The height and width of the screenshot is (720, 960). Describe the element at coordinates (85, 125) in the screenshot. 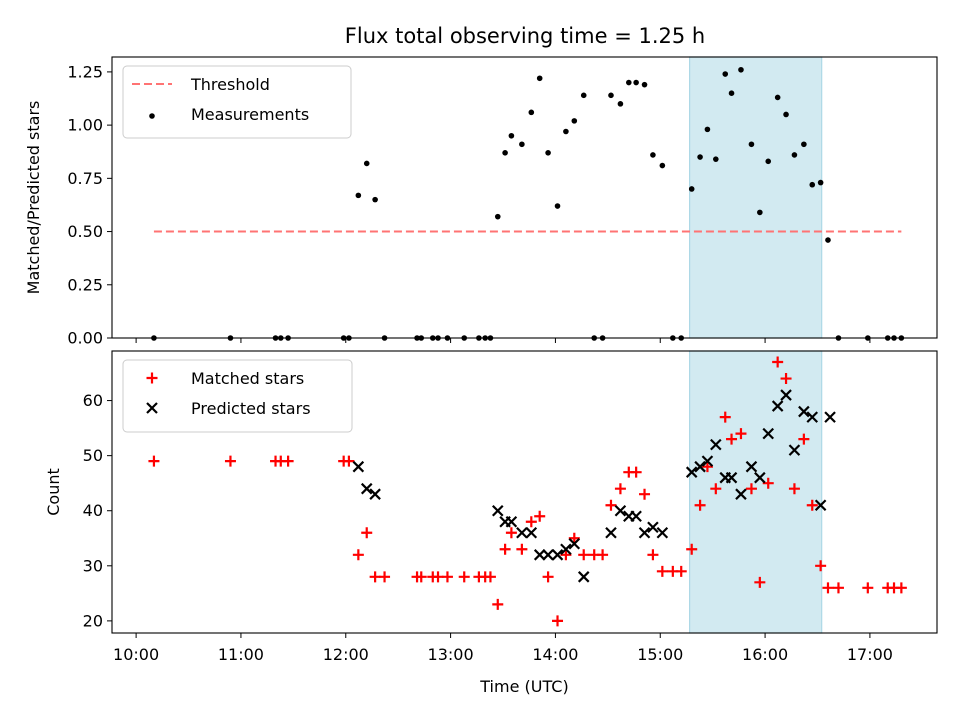

I see `y-tick-label: 1.00` at that location.